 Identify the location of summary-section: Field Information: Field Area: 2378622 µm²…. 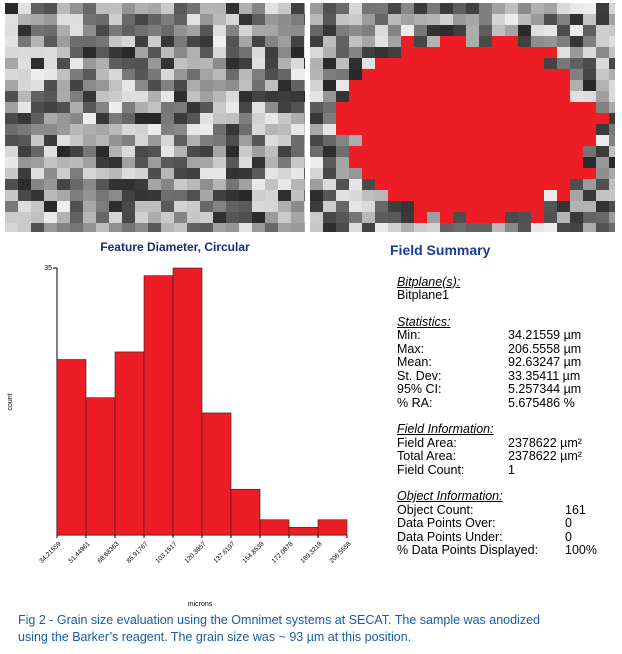
(508, 450).